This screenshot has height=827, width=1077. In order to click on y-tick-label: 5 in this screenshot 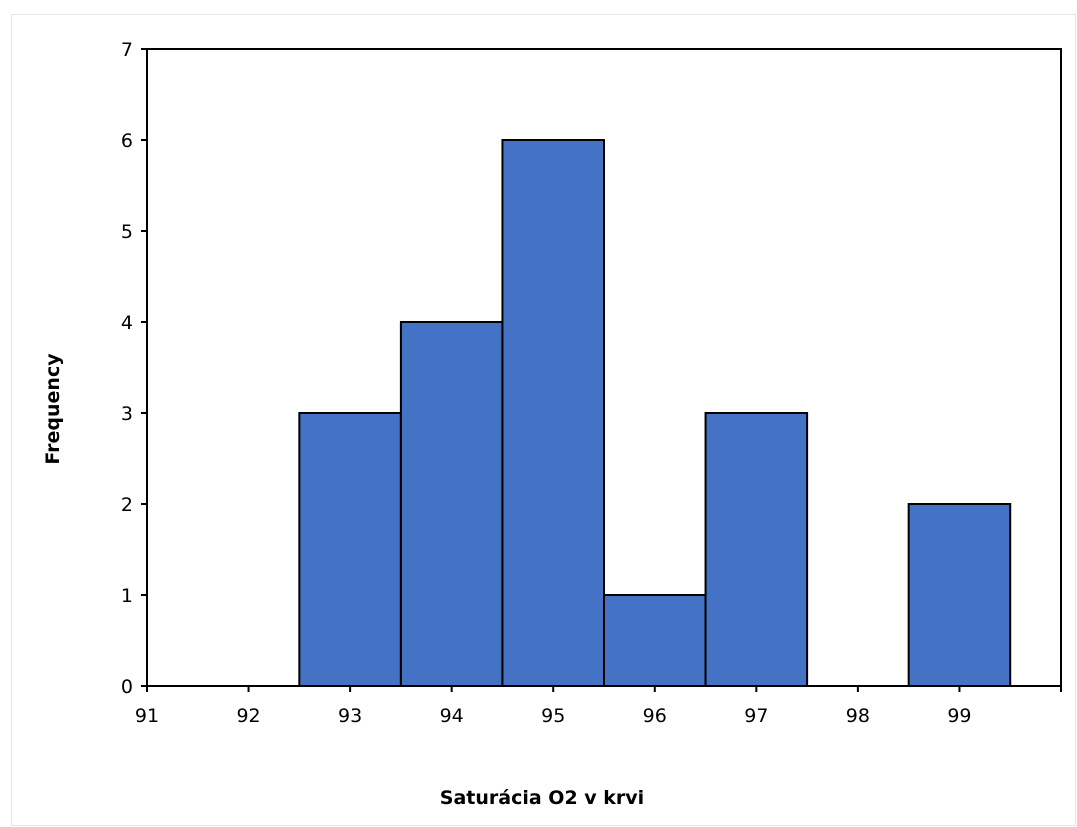, I will do `click(127, 232)`.